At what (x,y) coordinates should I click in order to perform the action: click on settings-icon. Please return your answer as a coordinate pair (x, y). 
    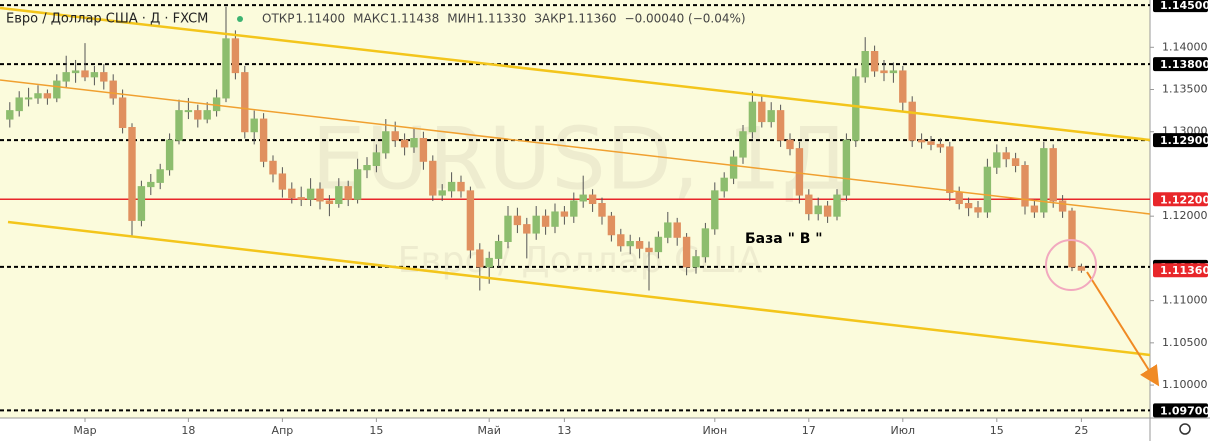
    Looking at the image, I should click on (1185, 429).